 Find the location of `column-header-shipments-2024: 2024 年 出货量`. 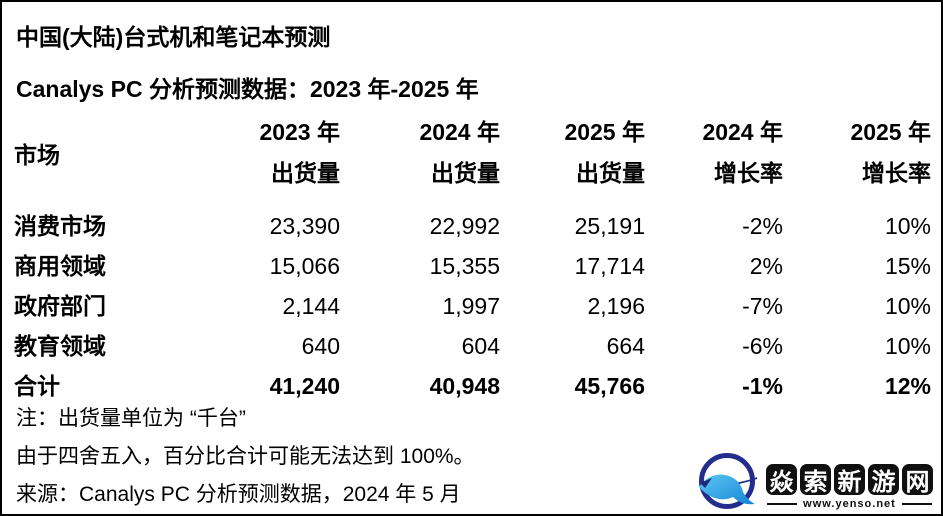

column-header-shipments-2024: 2024 年 出货量 is located at coordinates (420, 153).